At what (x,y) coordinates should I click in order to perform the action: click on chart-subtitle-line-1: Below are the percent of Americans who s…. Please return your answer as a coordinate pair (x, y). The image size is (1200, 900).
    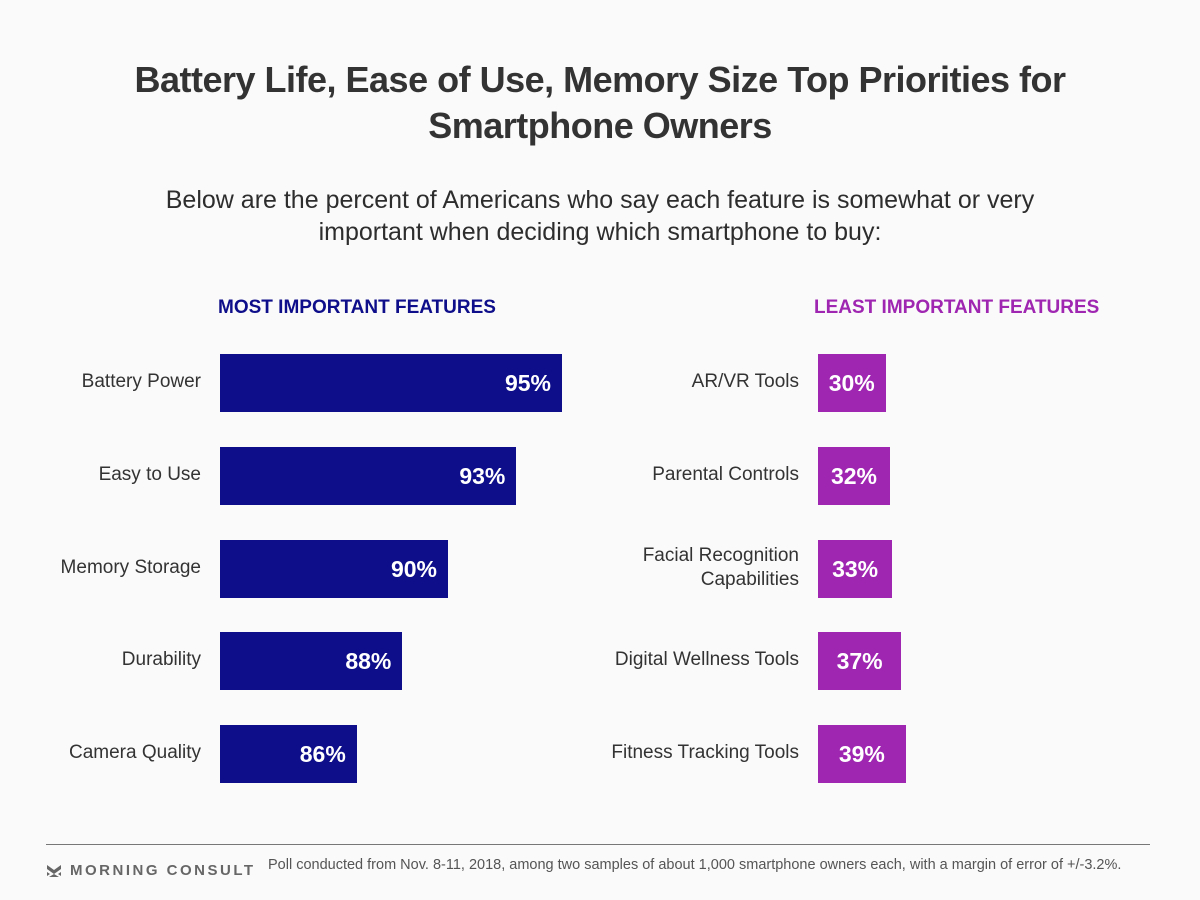
    Looking at the image, I should click on (600, 200).